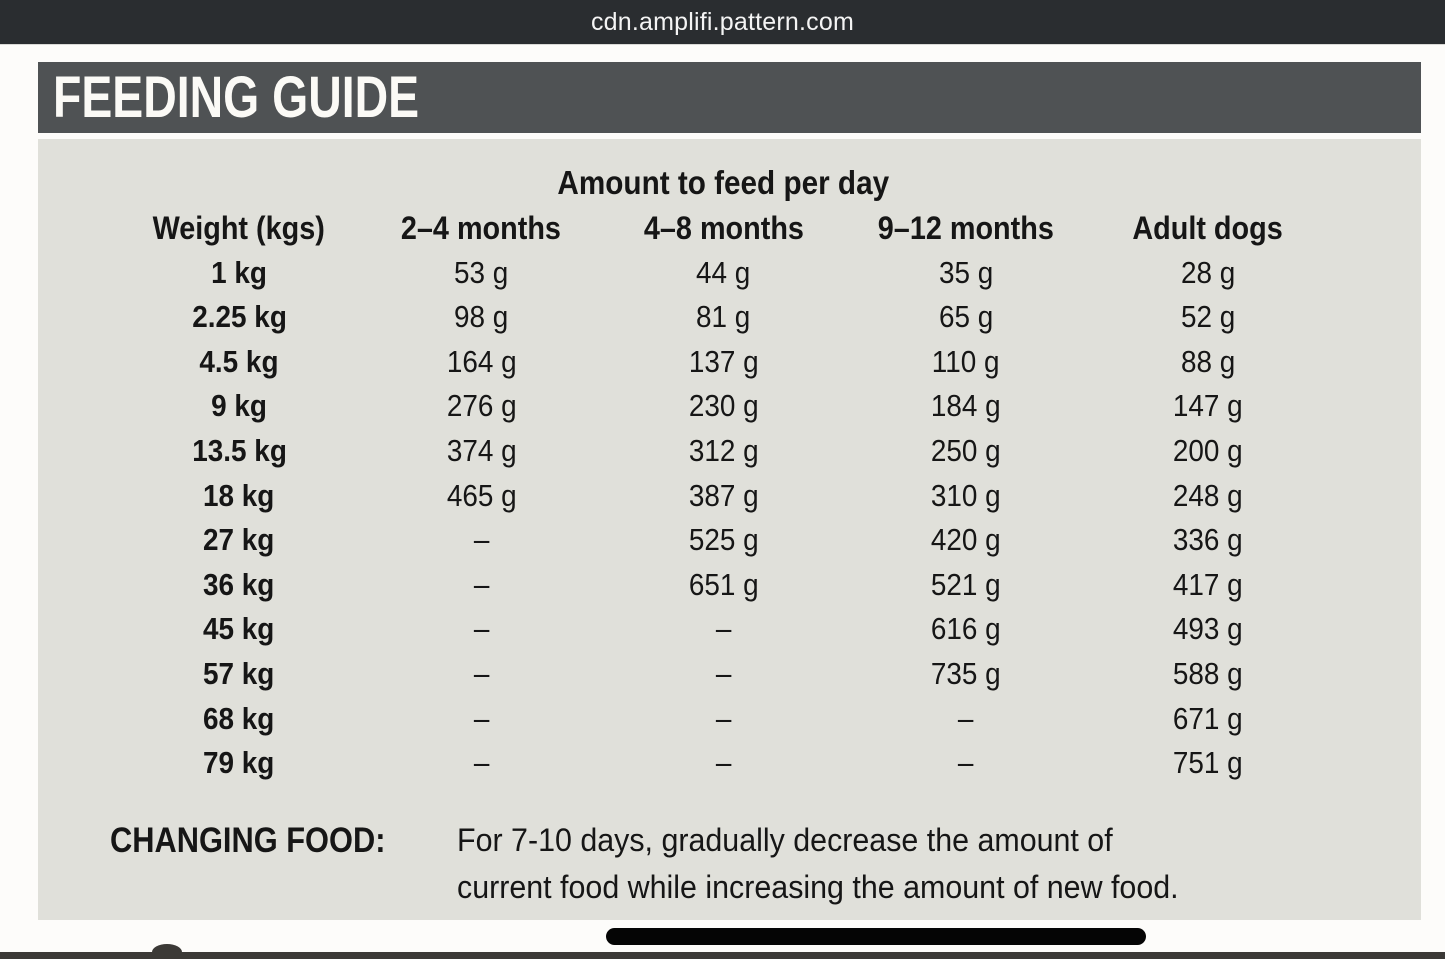 The width and height of the screenshot is (1445, 959). I want to click on feed-amount: 52 g, so click(1208, 317).